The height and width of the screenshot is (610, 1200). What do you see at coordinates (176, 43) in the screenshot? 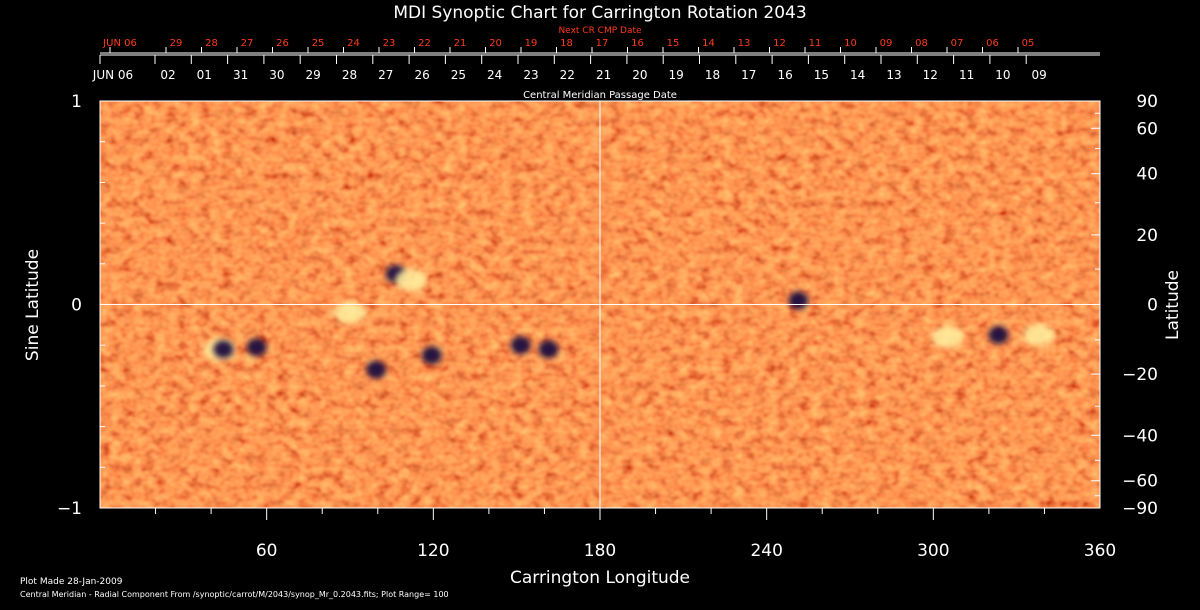
I see `next-cr-date-label: 29` at bounding box center [176, 43].